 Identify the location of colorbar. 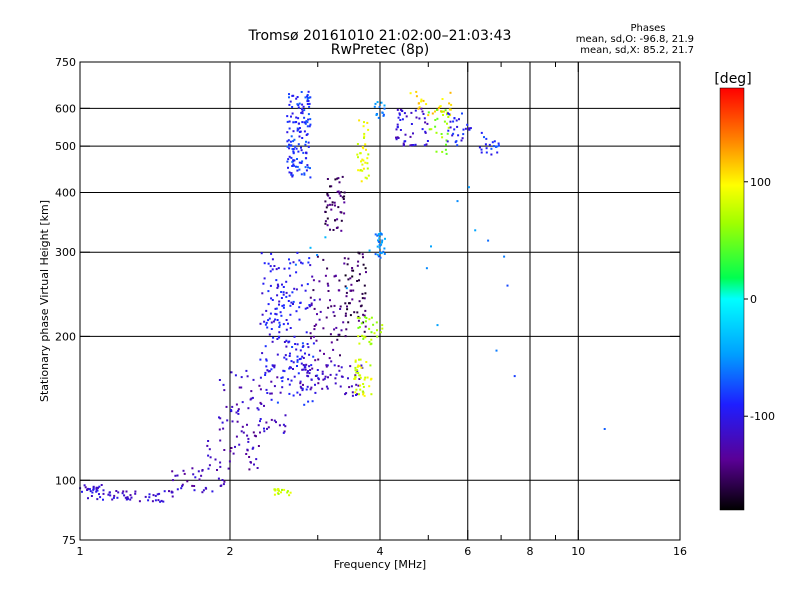
(732, 299).